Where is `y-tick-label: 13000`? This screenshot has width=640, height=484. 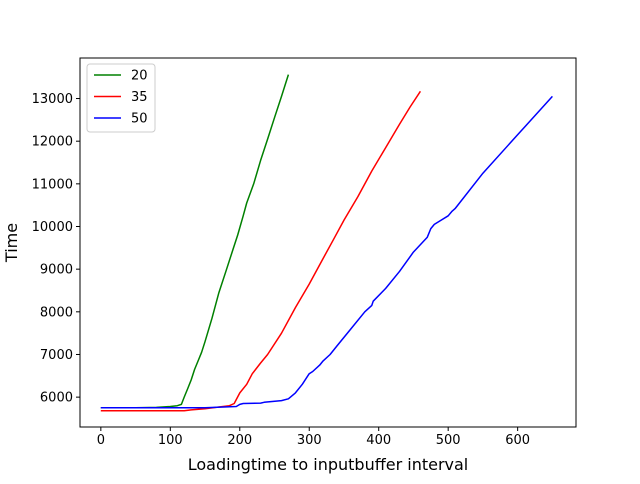
y-tick-label: 13000 is located at coordinates (52, 99).